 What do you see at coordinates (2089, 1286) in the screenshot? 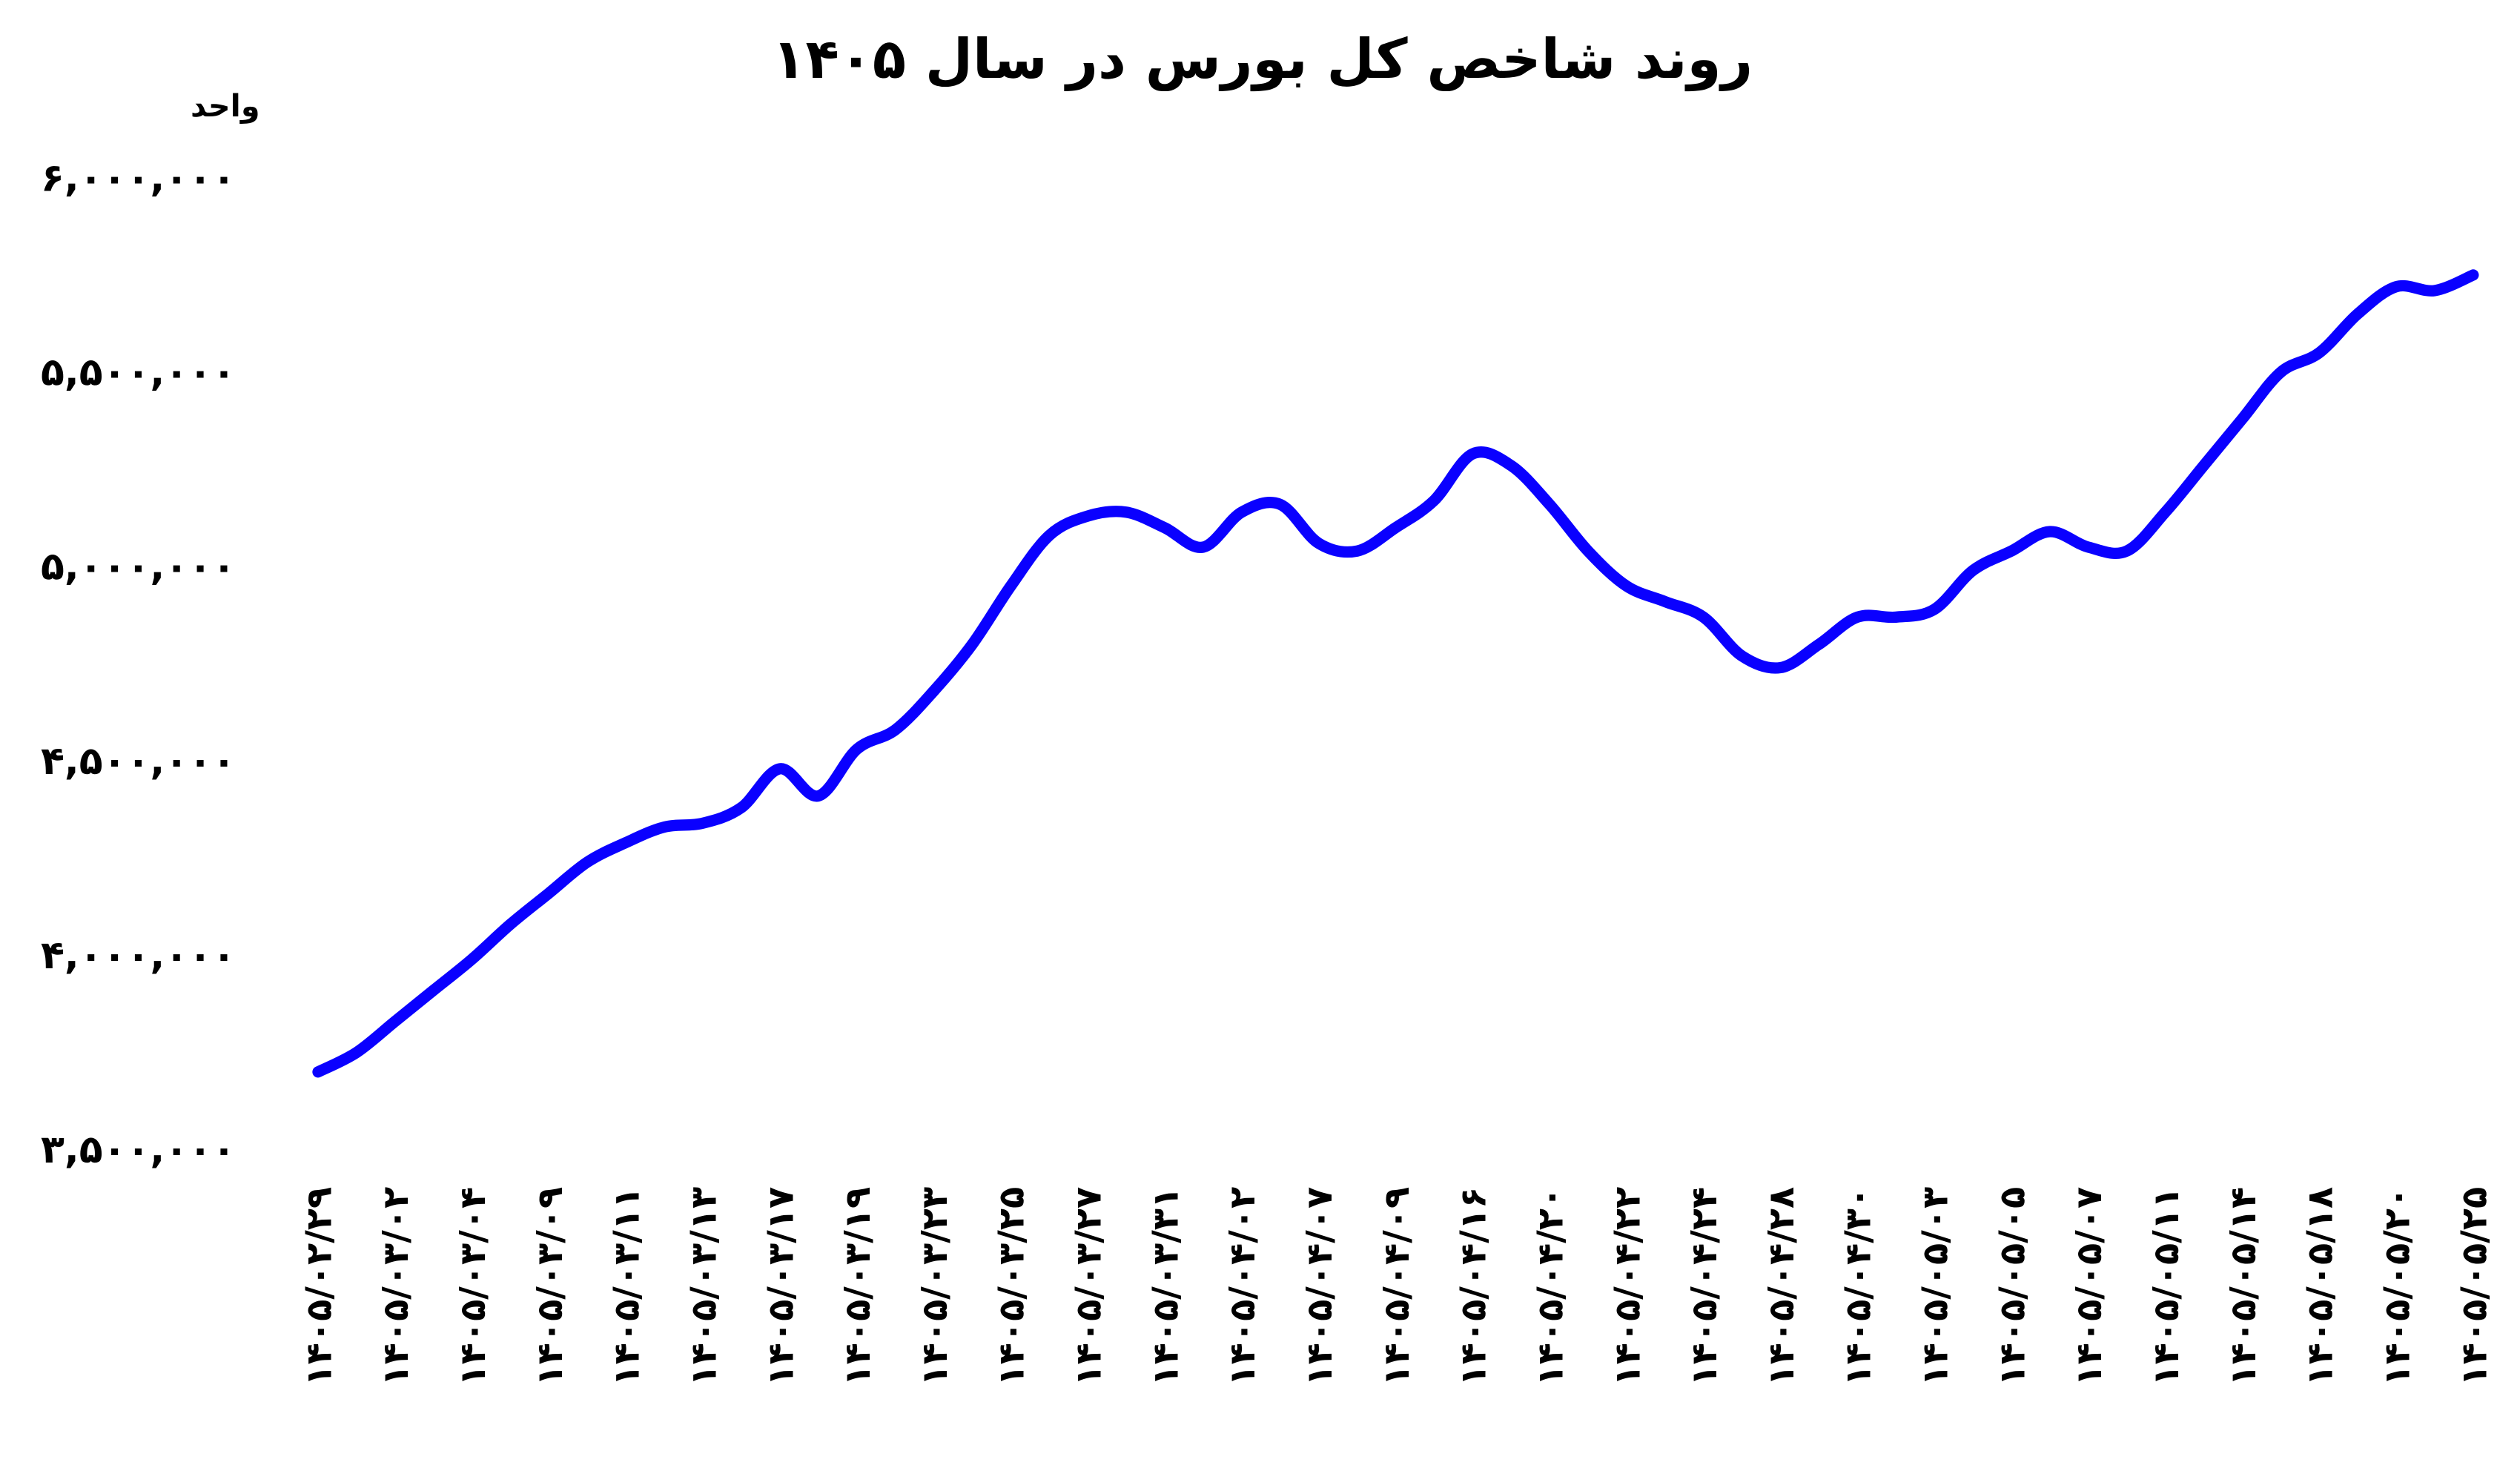
I see `x-tick-label: ۱۴۰۵/۰۵/۰۷` at bounding box center [2089, 1286].